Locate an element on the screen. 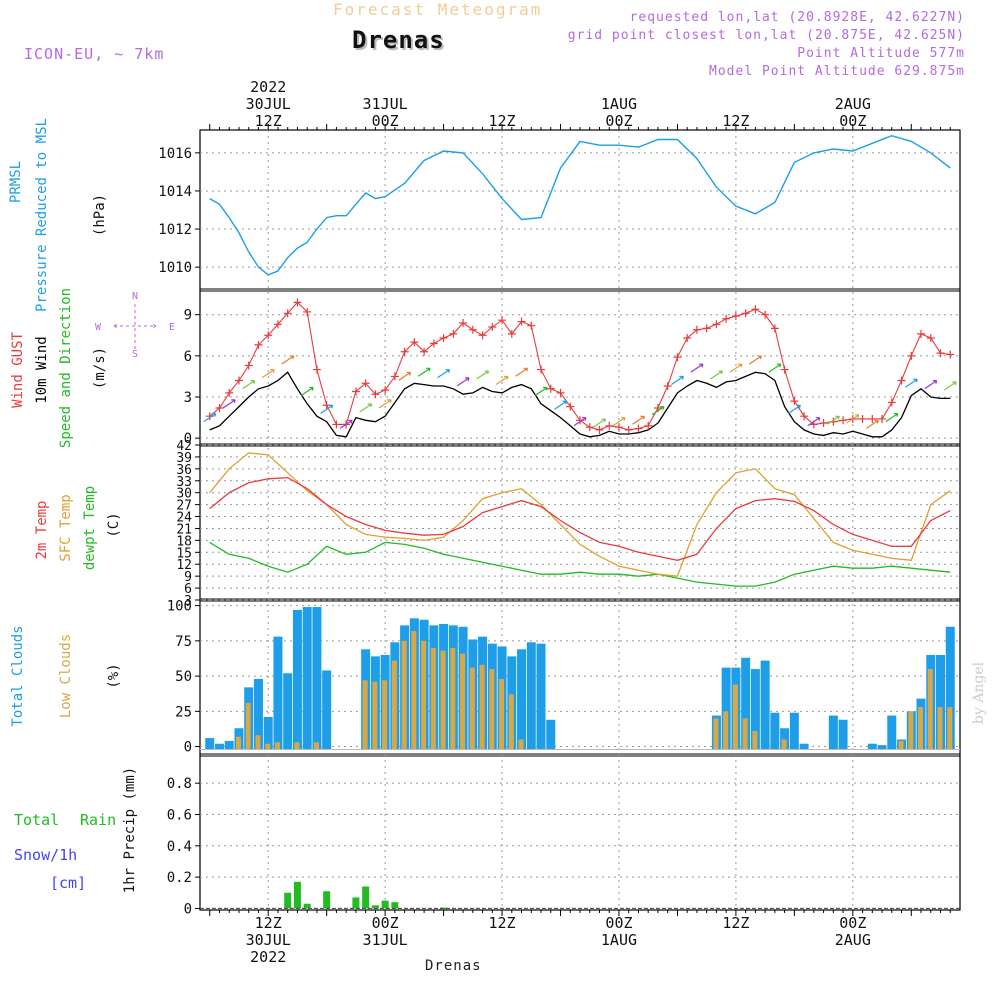 Image resolution: width=1000 pixels, height=1000 pixels. wind-direction-label: Speed and Direction is located at coordinates (66, 368).